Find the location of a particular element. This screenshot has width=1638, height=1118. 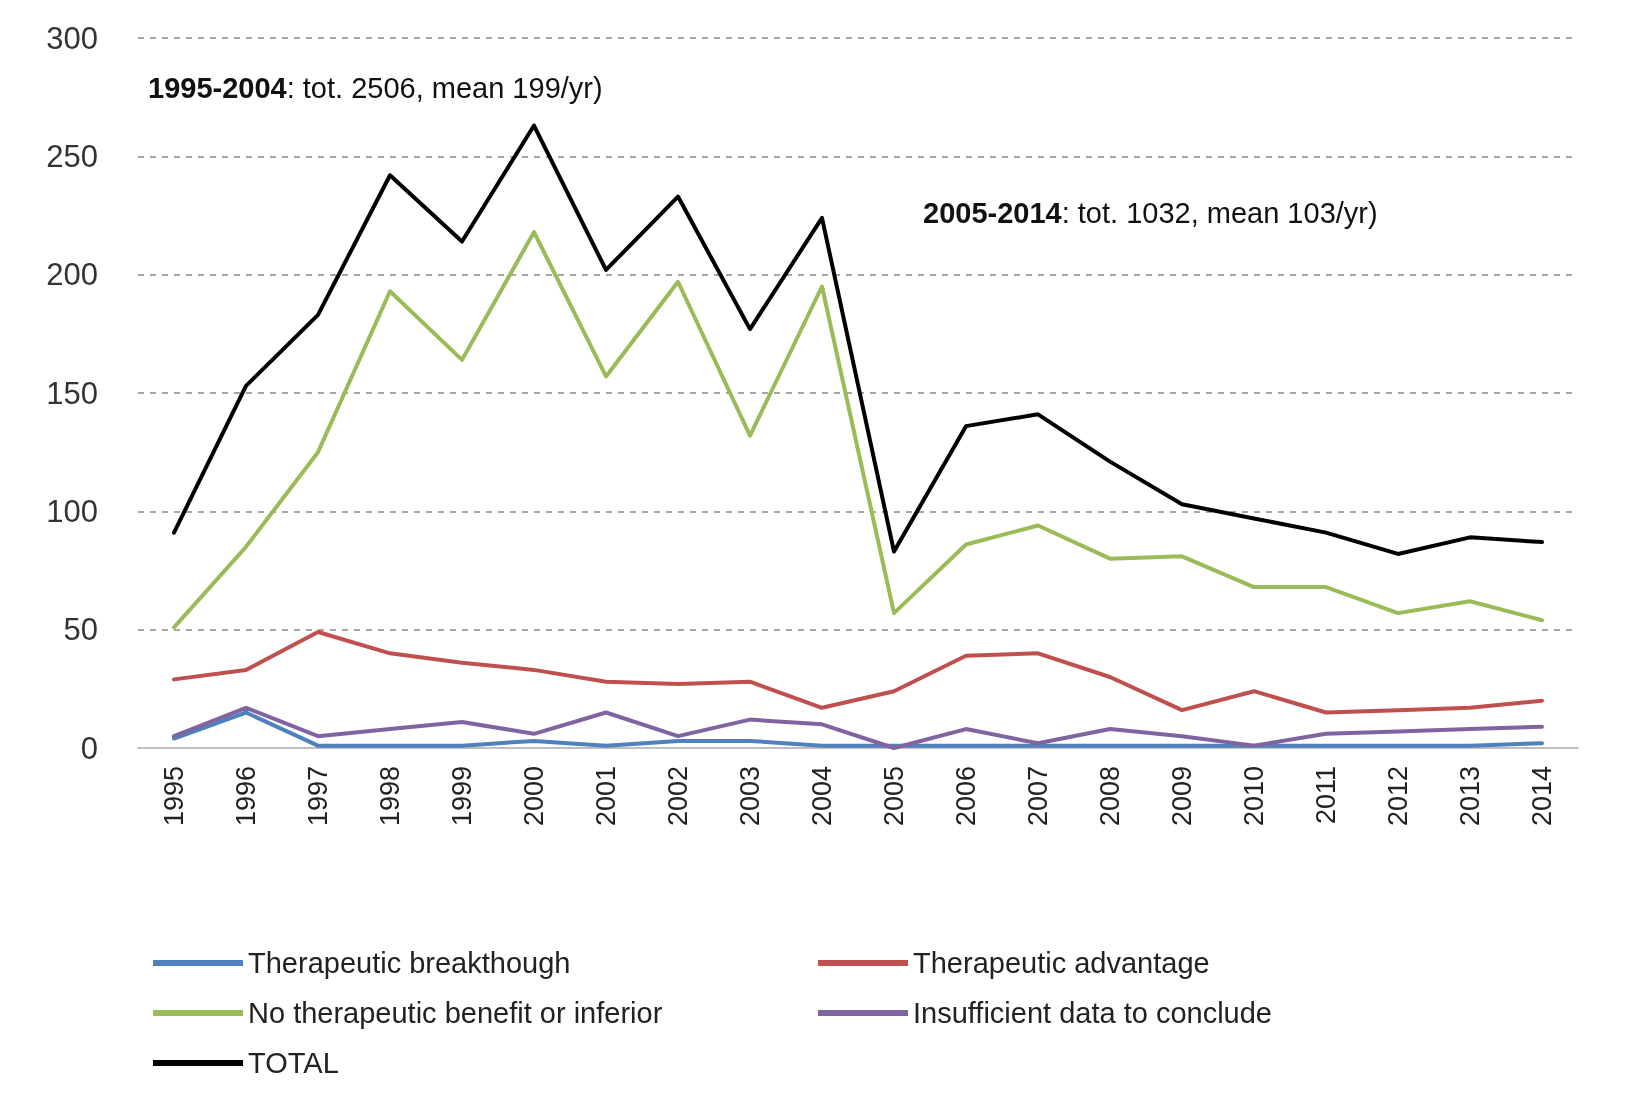

x-tick-label: 1995 is located at coordinates (174, 796).